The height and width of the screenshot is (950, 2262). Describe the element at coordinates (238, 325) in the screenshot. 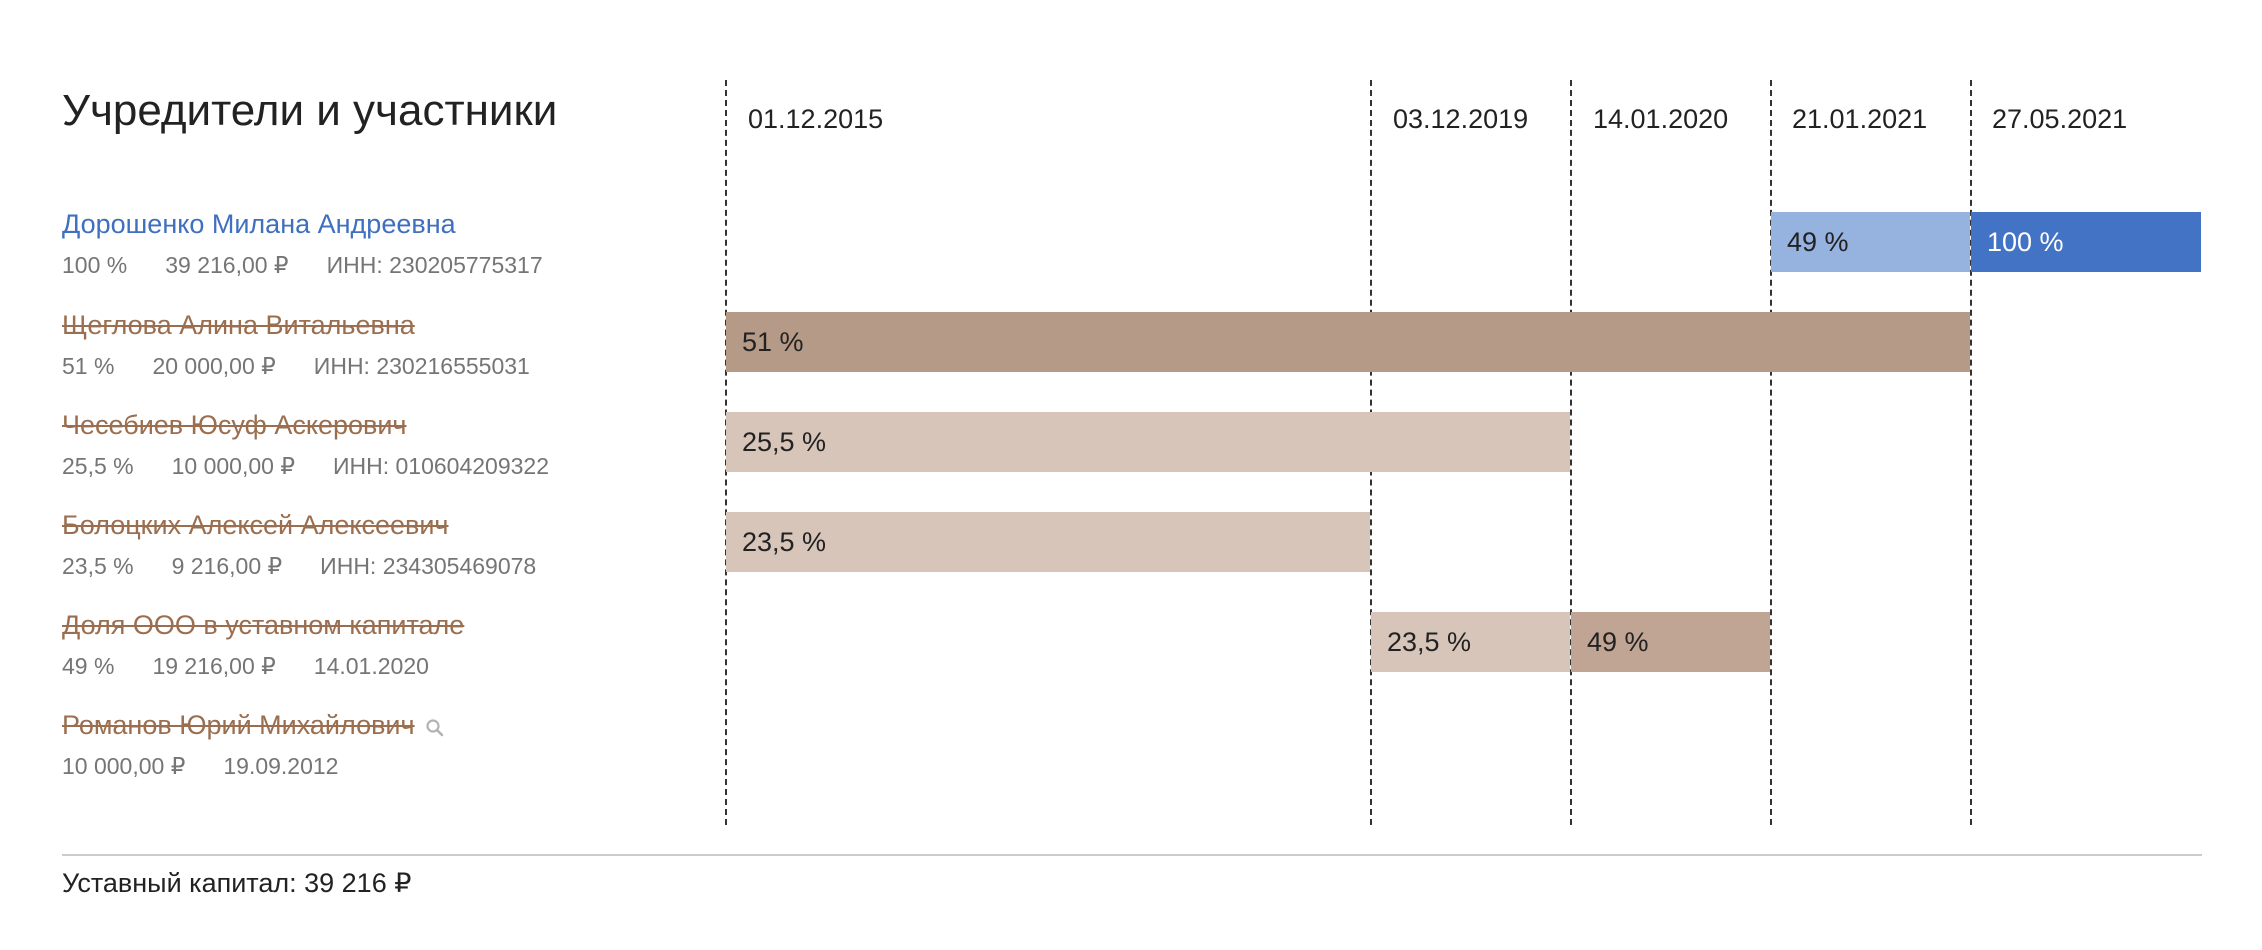

I see `participant-name-link: Щеглова Алина Витальевна` at that location.